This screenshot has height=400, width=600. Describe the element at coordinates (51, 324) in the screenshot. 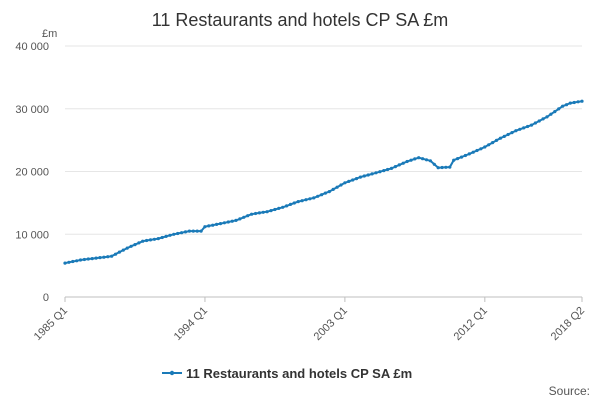

I see `x-tick-label: 1985 Q1` at that location.